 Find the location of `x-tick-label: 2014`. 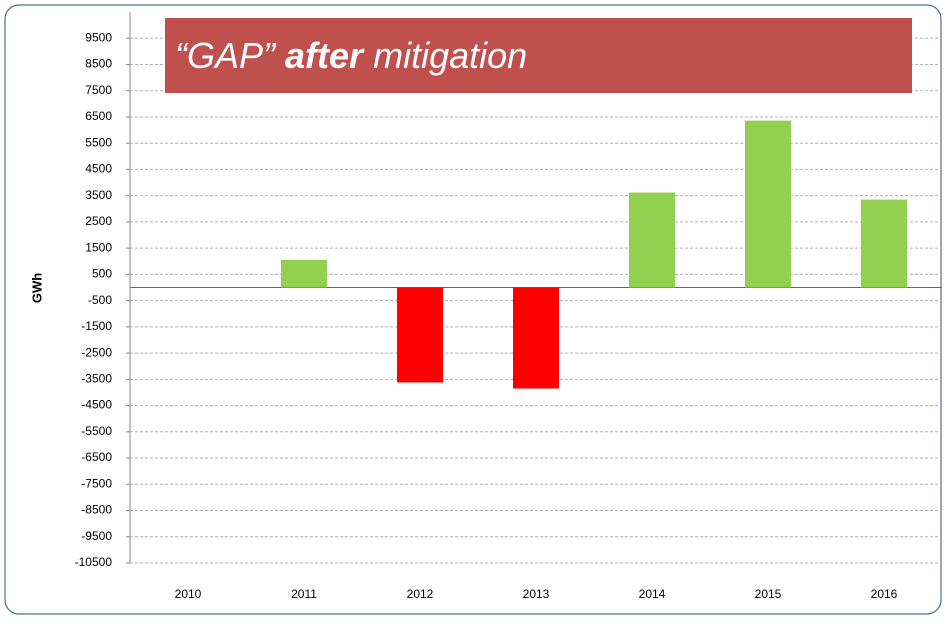

x-tick-label: 2014 is located at coordinates (652, 594).